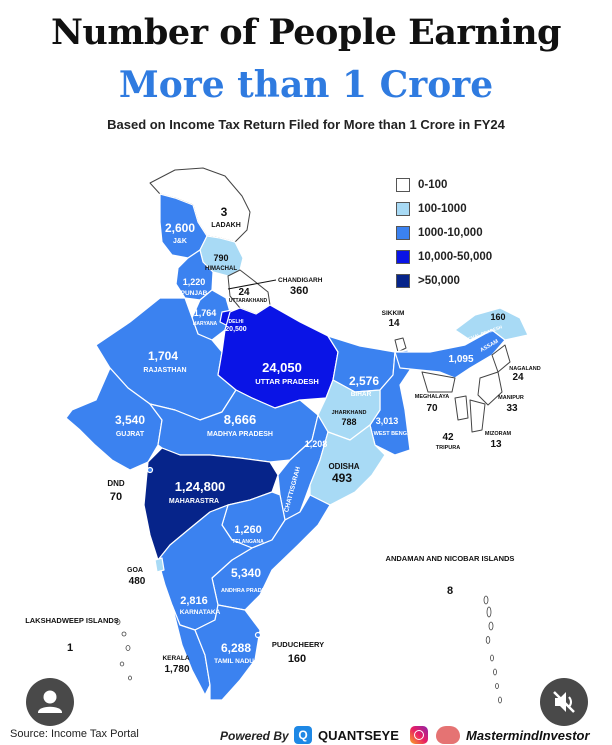  Describe the element at coordinates (528, 735) in the screenshot. I see `brand-mastermind: MastermindInvestor` at that location.